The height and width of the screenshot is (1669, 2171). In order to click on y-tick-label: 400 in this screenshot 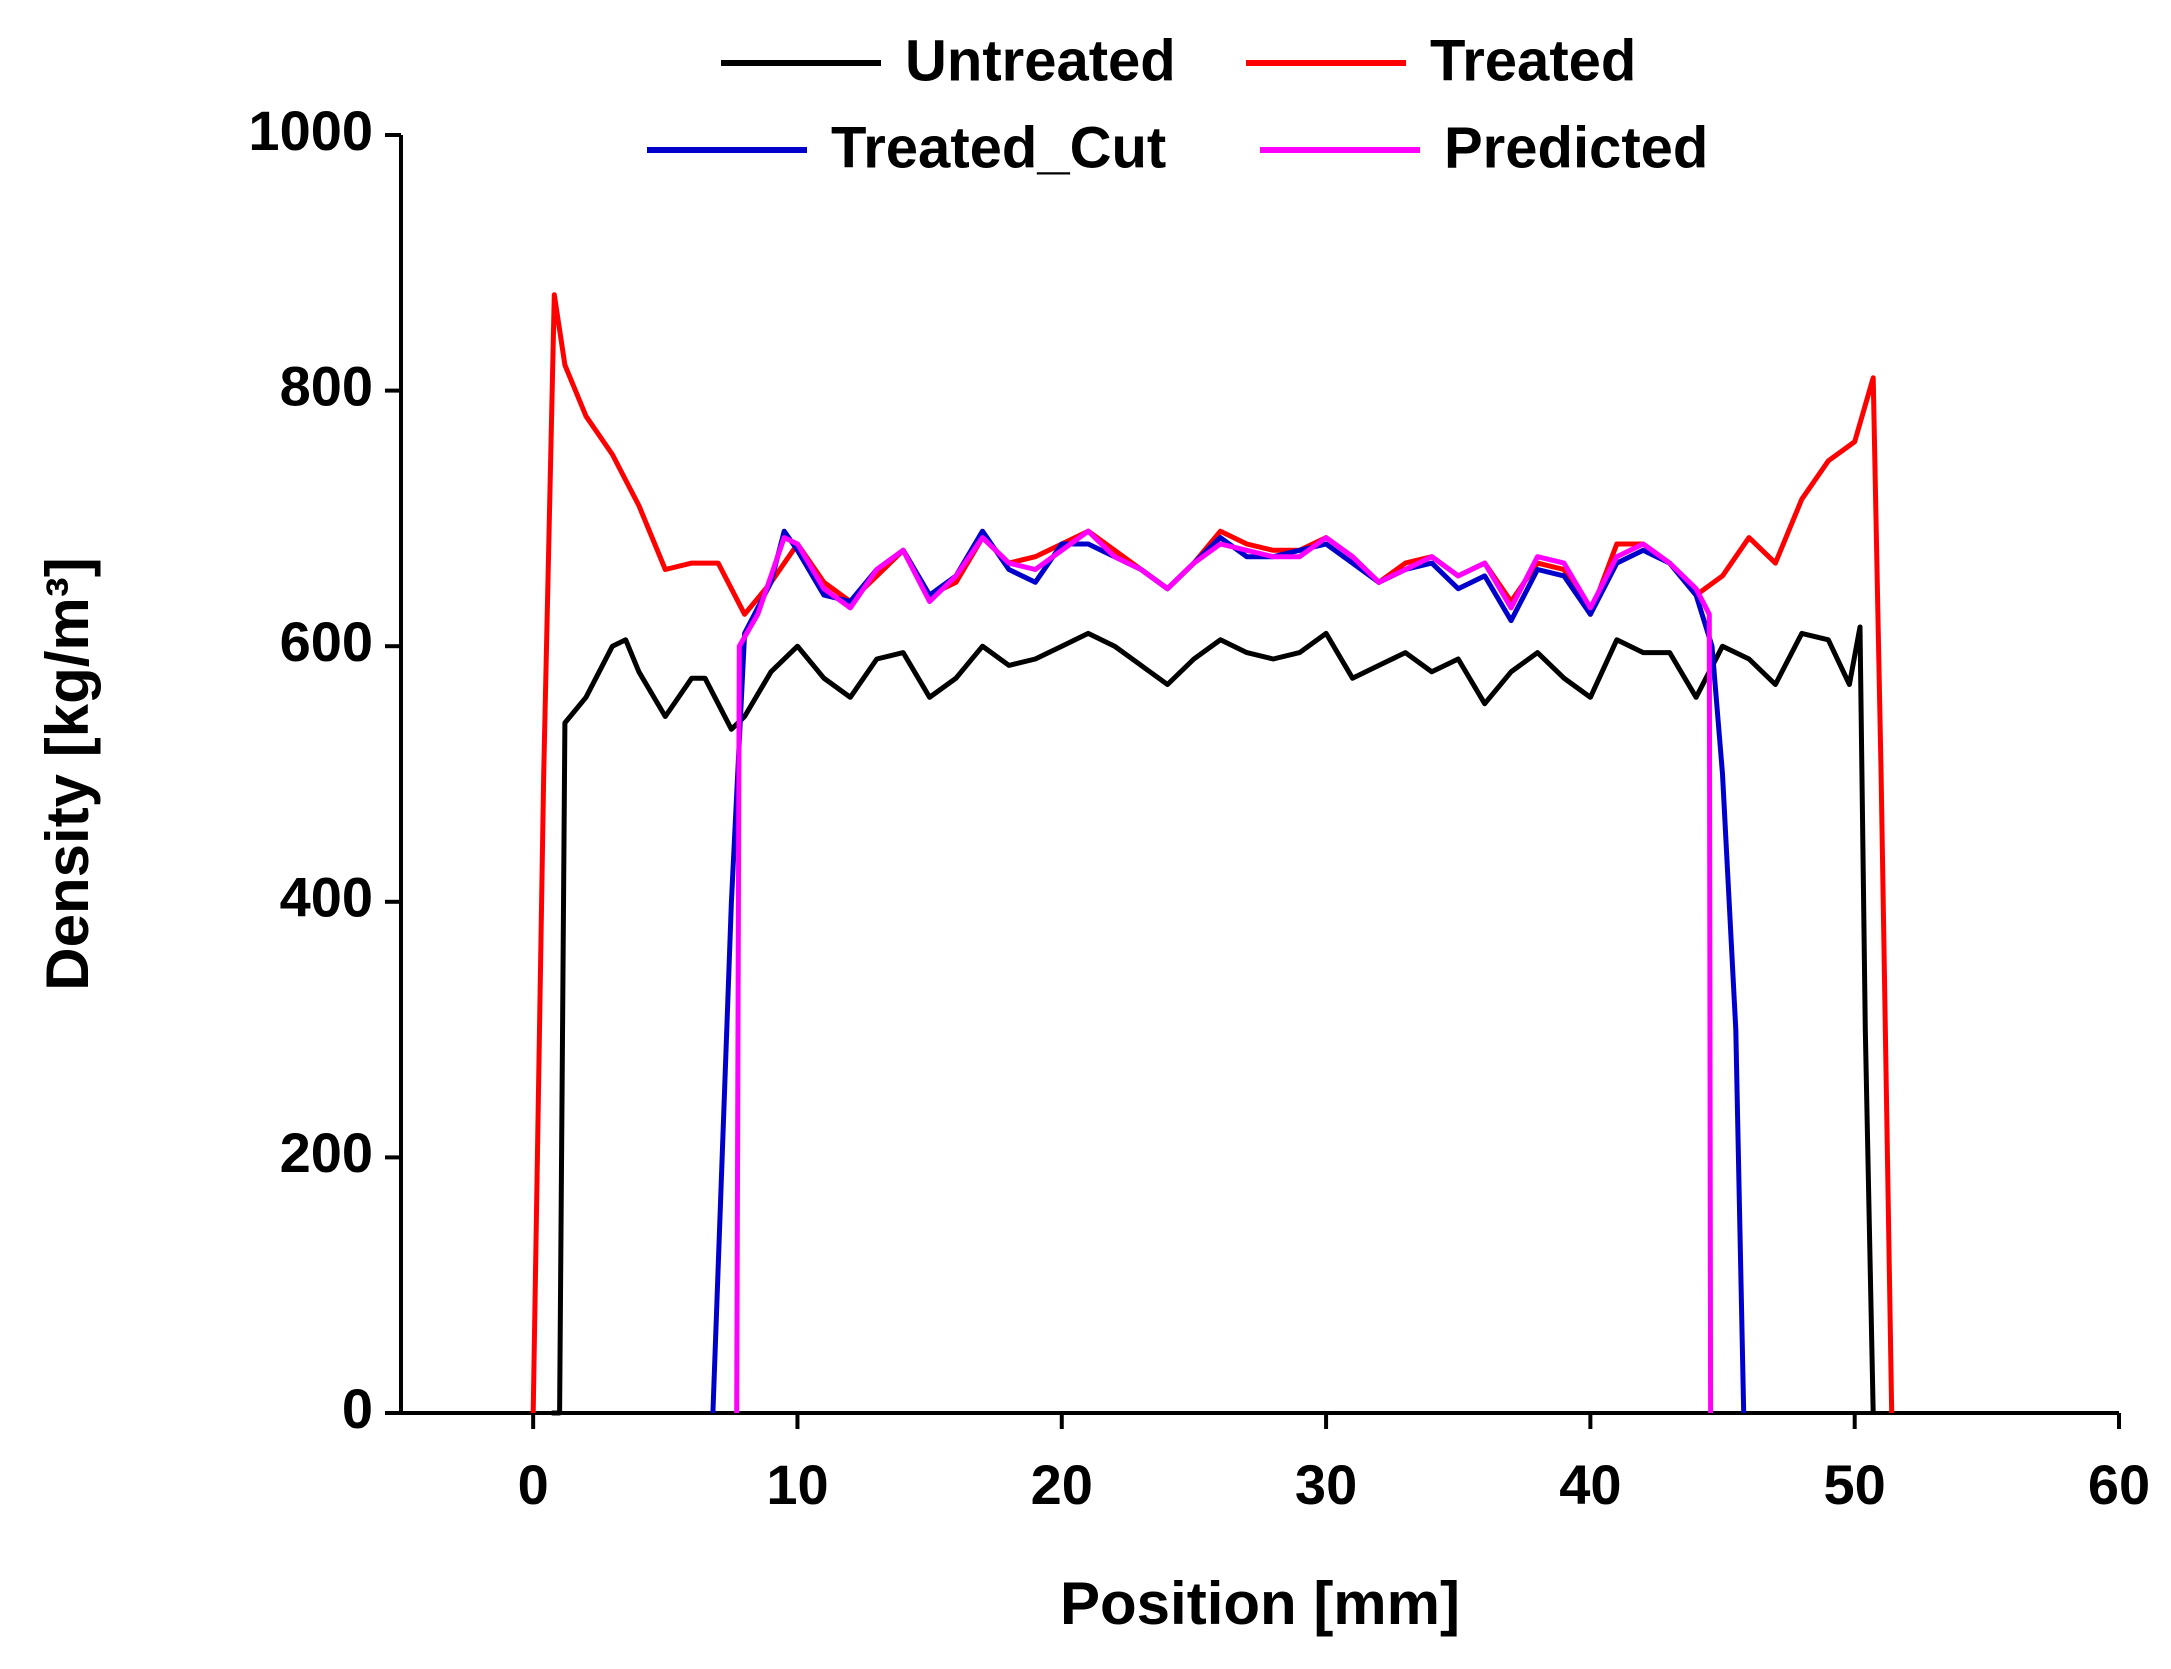, I will do `click(326, 897)`.